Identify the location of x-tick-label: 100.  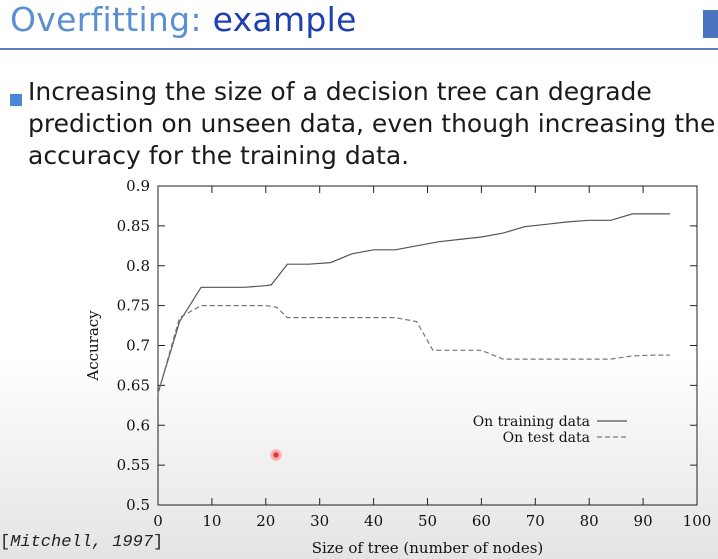
(697, 521).